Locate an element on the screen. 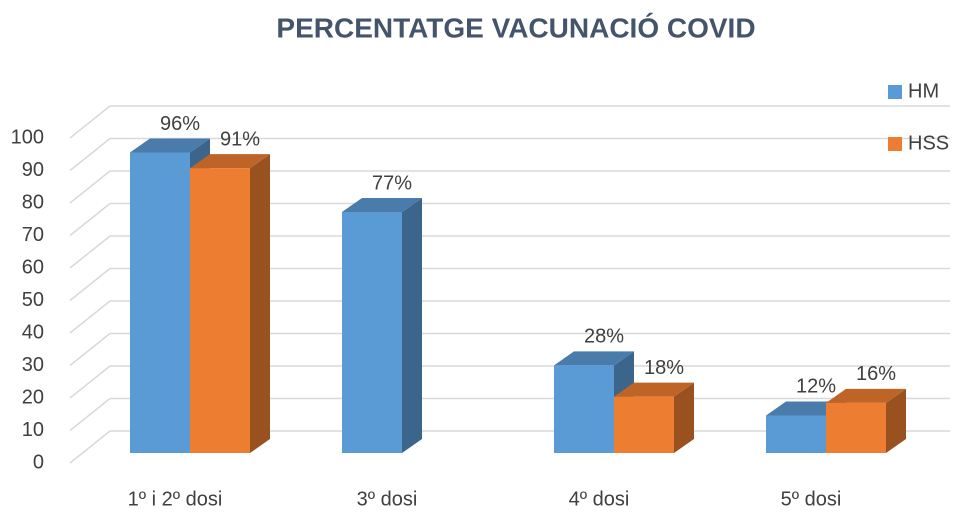 This screenshot has width=958, height=513. legend-label: HSS is located at coordinates (928, 143).